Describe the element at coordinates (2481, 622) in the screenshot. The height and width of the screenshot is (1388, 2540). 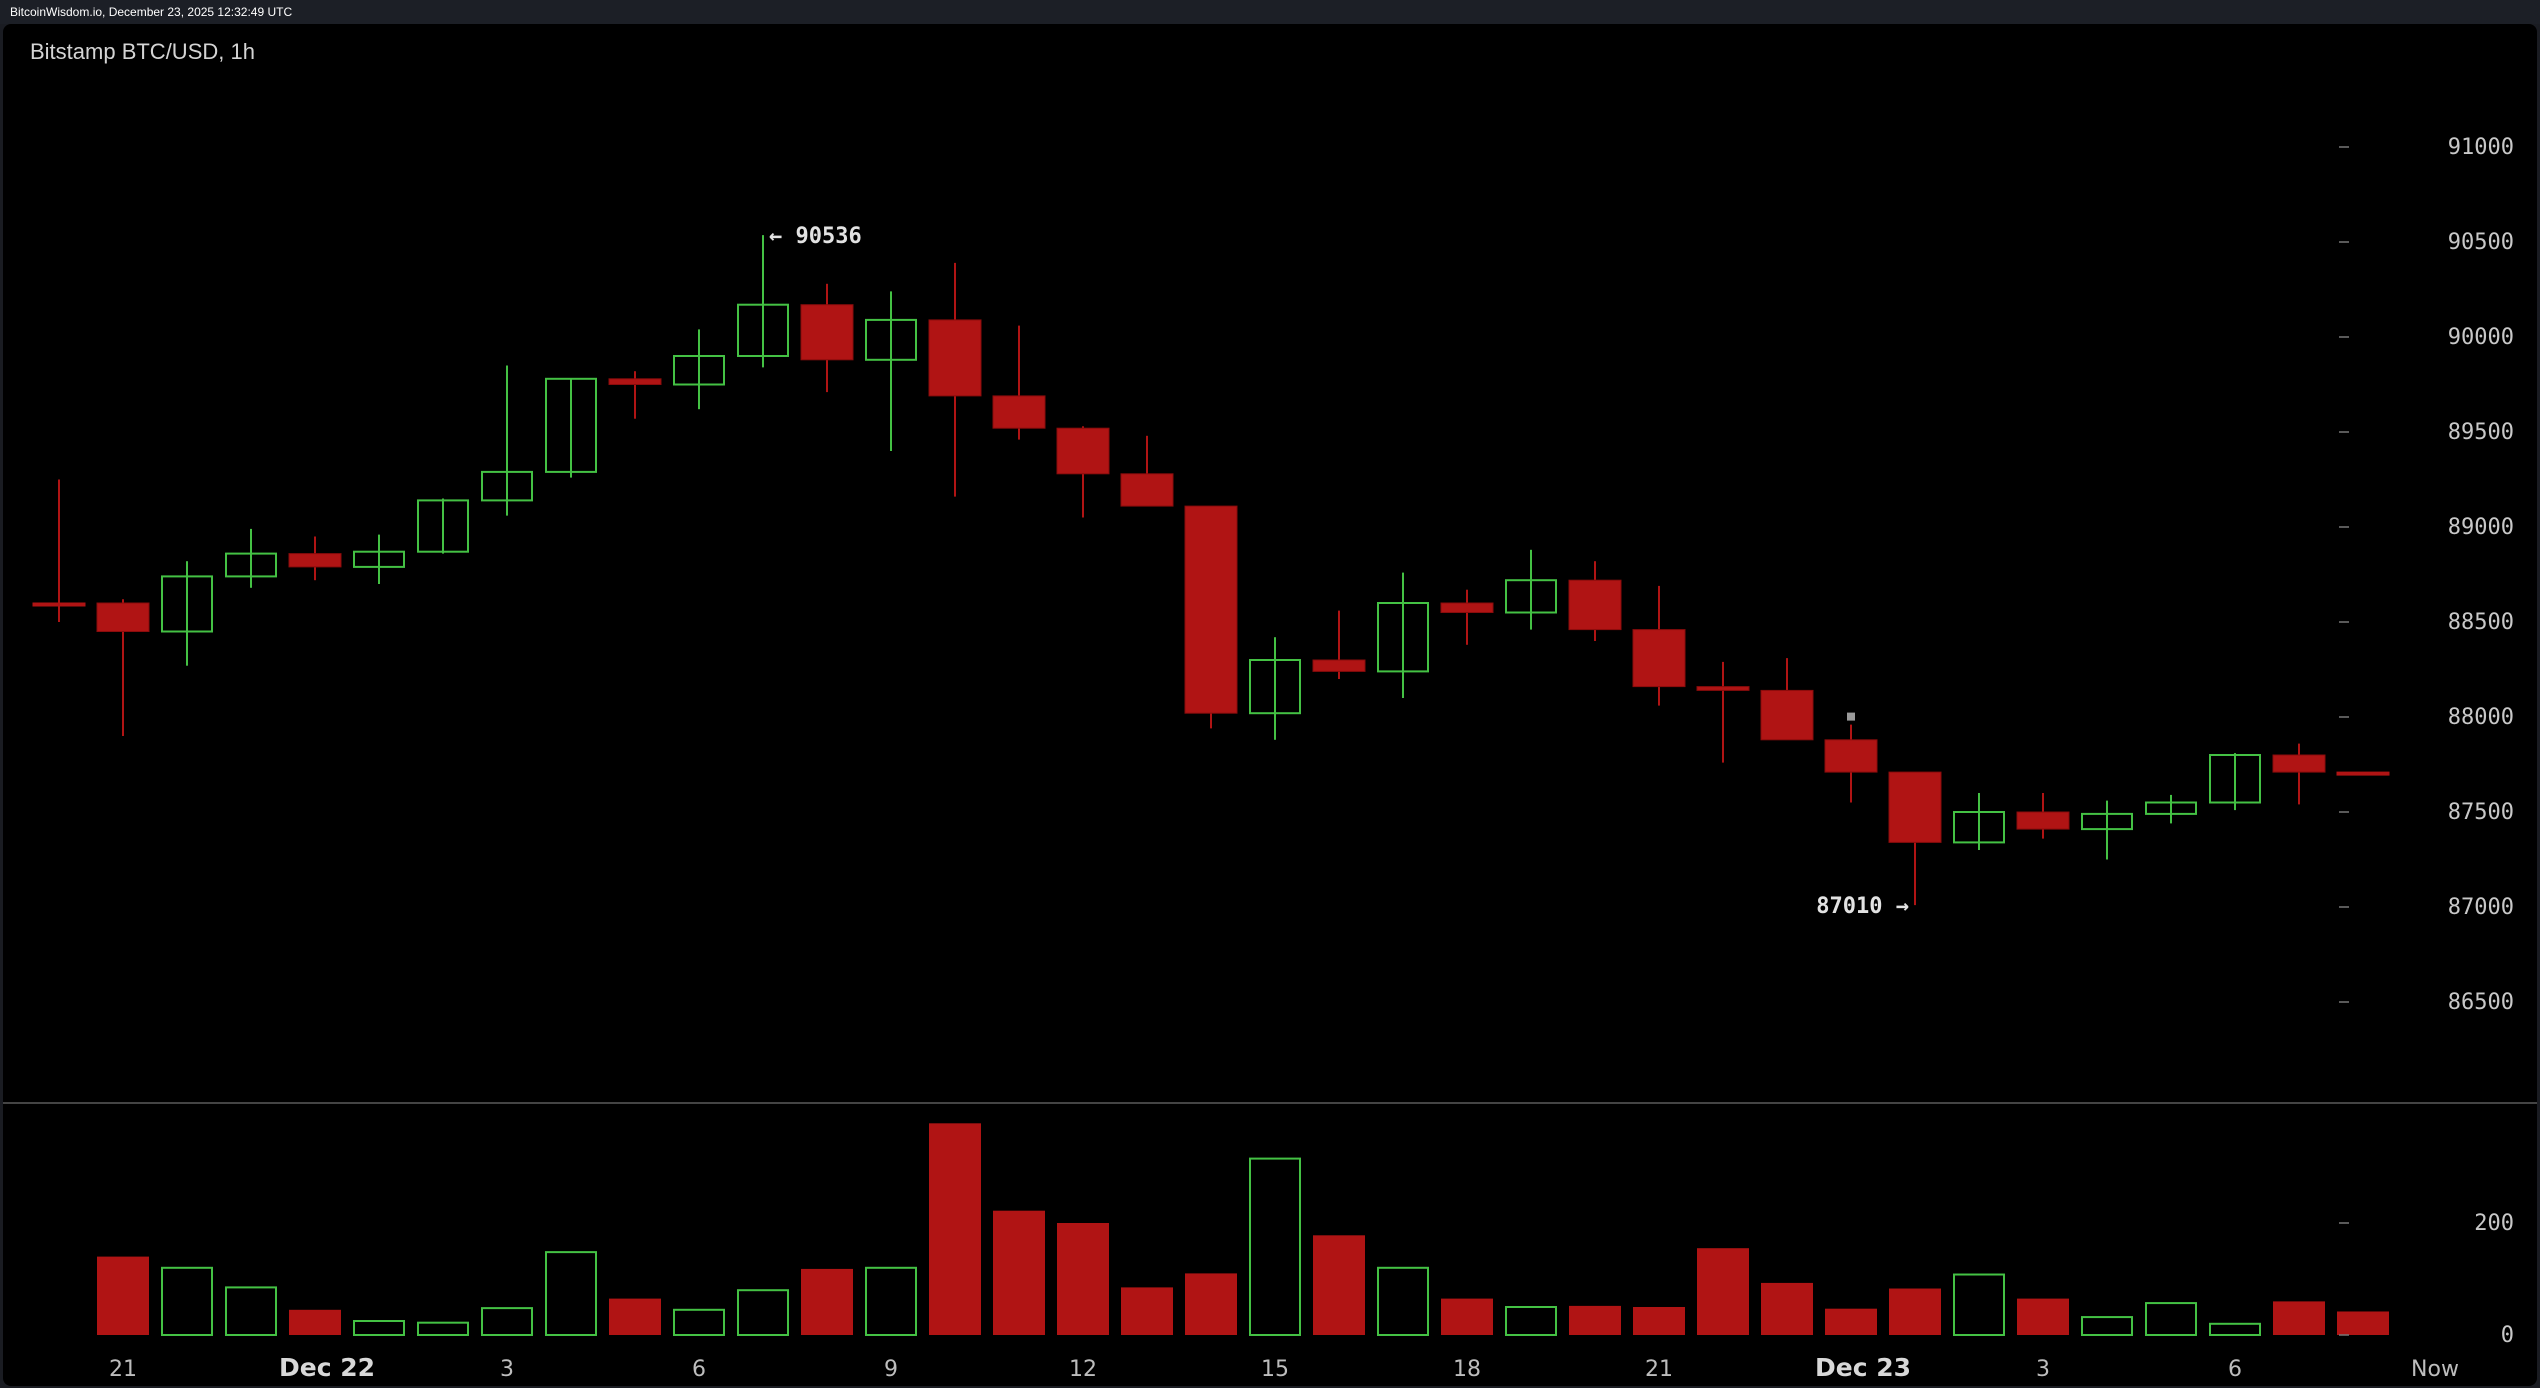
I see `price-tick-label: 88500` at that location.